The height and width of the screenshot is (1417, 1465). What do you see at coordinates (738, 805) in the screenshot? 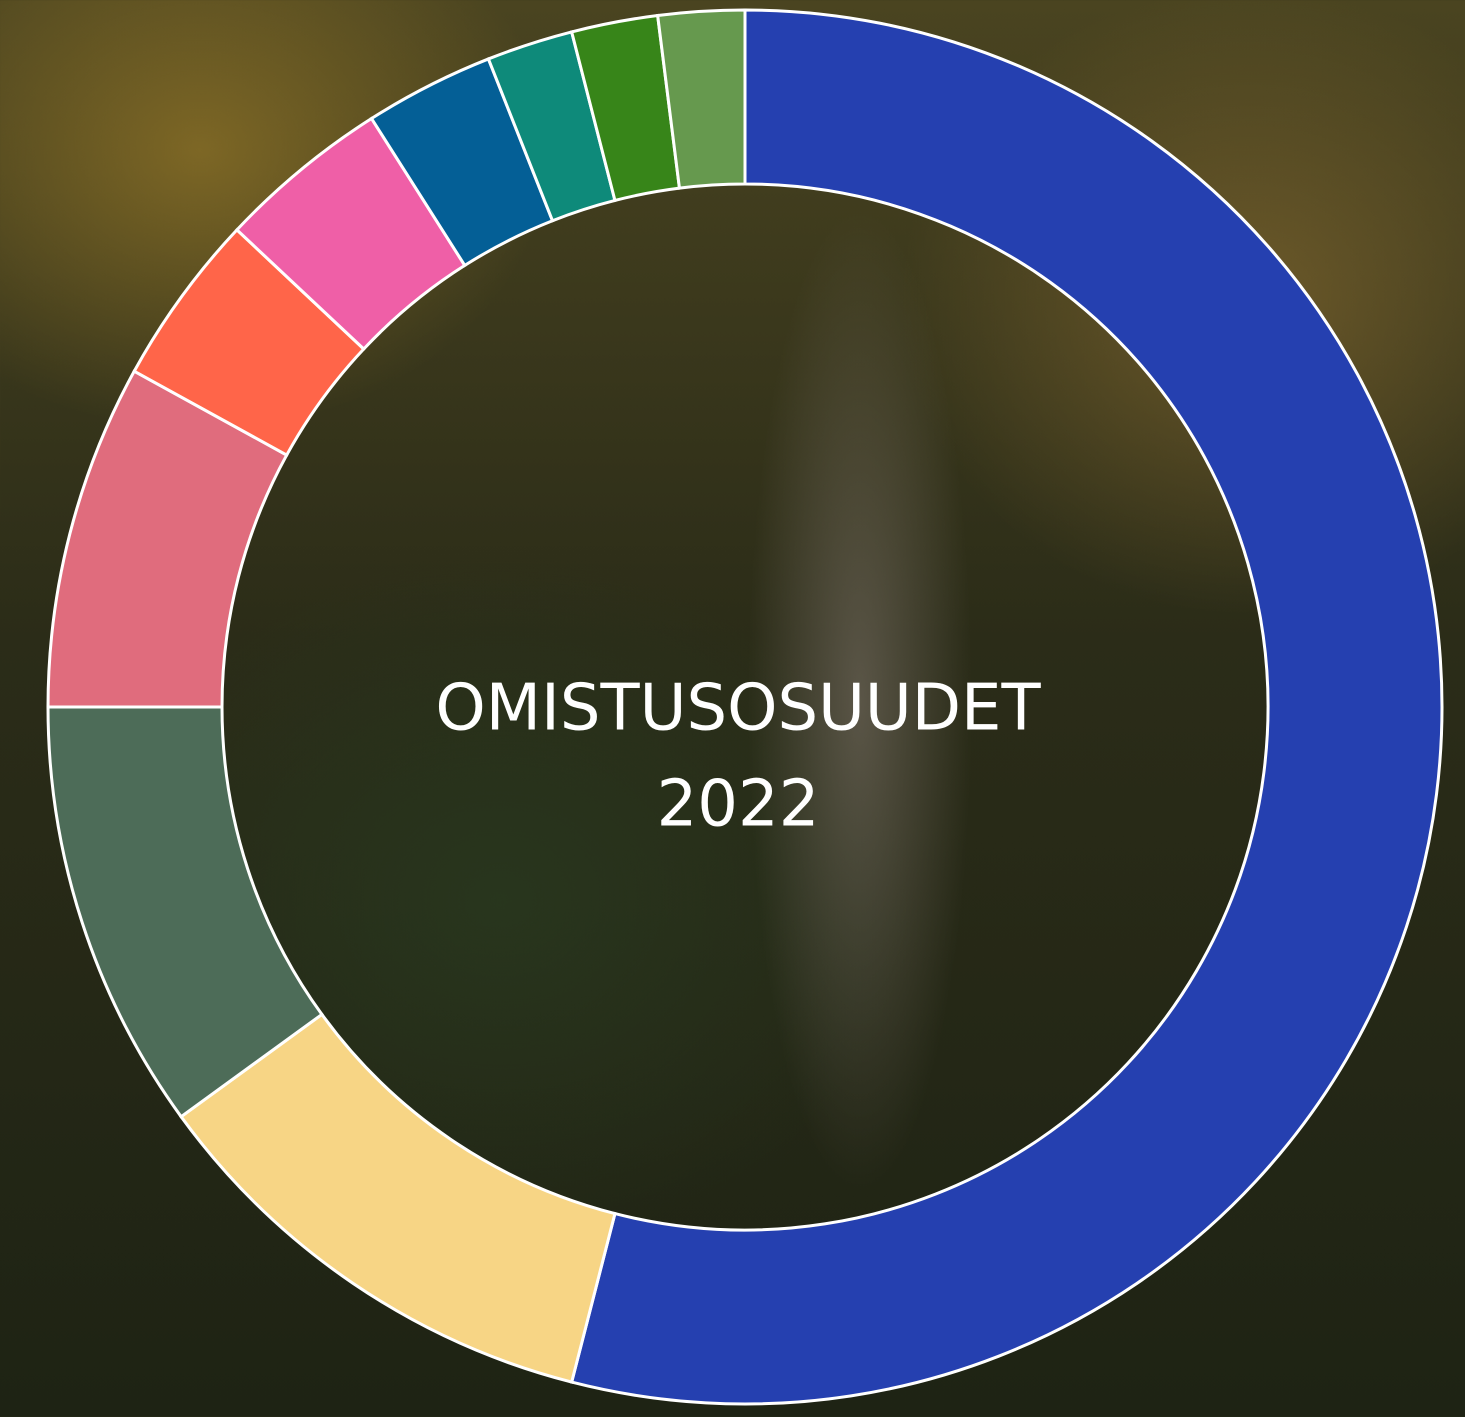
I see `chart-subtitle: 2022` at bounding box center [738, 805].